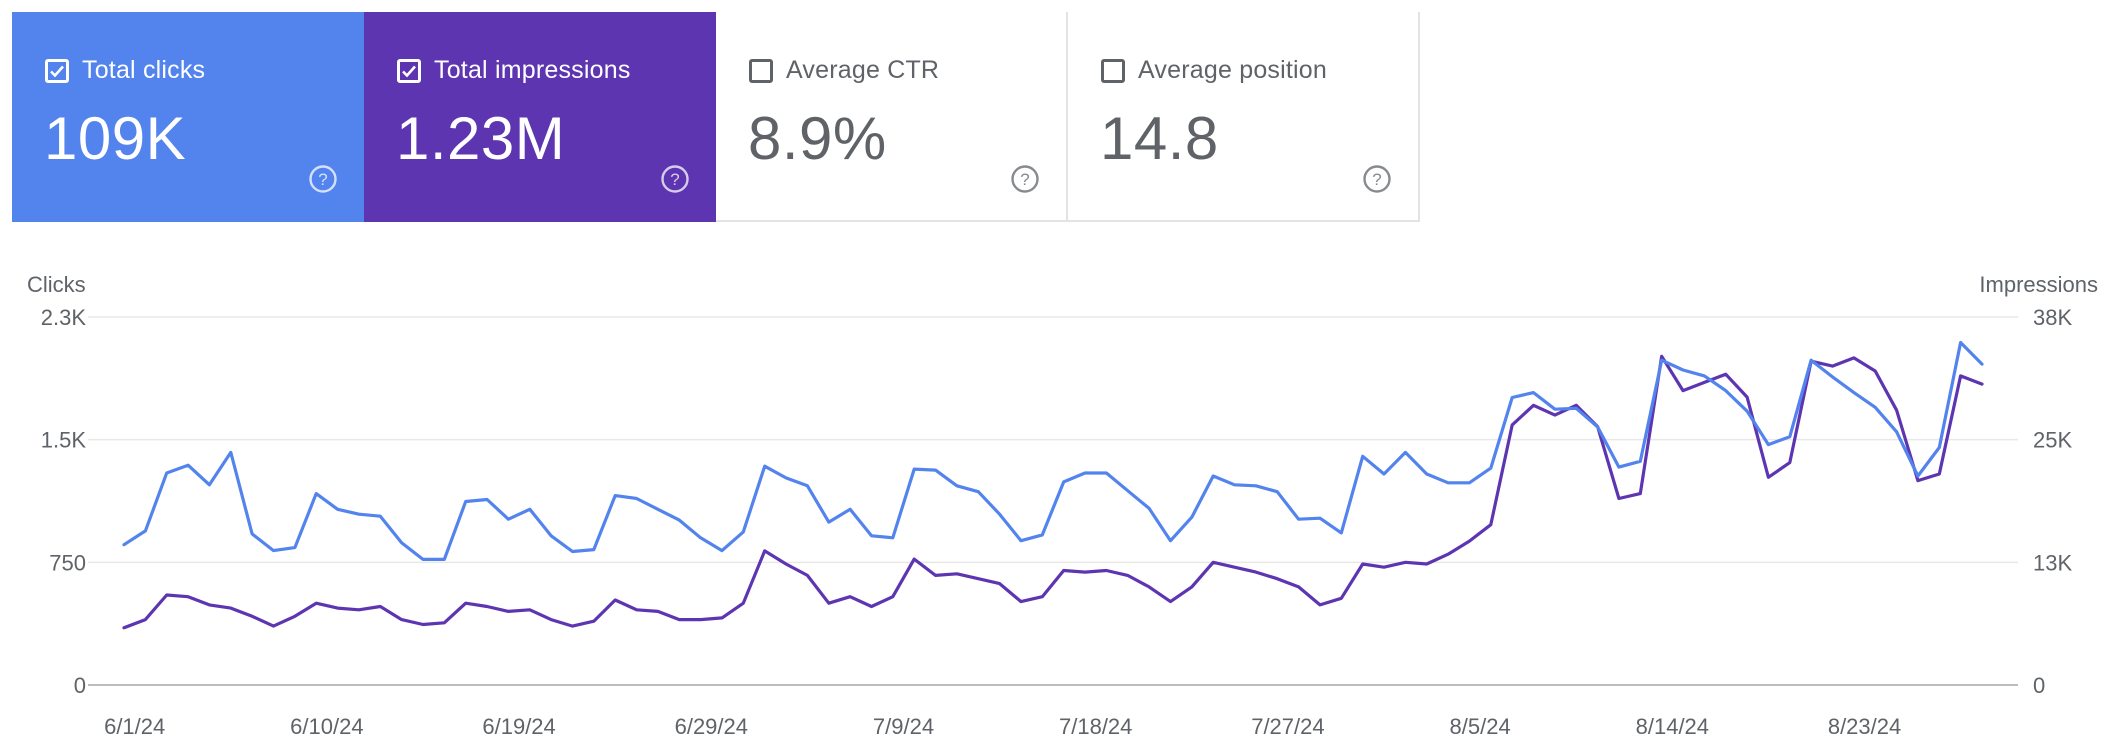 The width and height of the screenshot is (2110, 752). Describe the element at coordinates (481, 138) in the screenshot. I see `card-value: 1.23M` at that location.